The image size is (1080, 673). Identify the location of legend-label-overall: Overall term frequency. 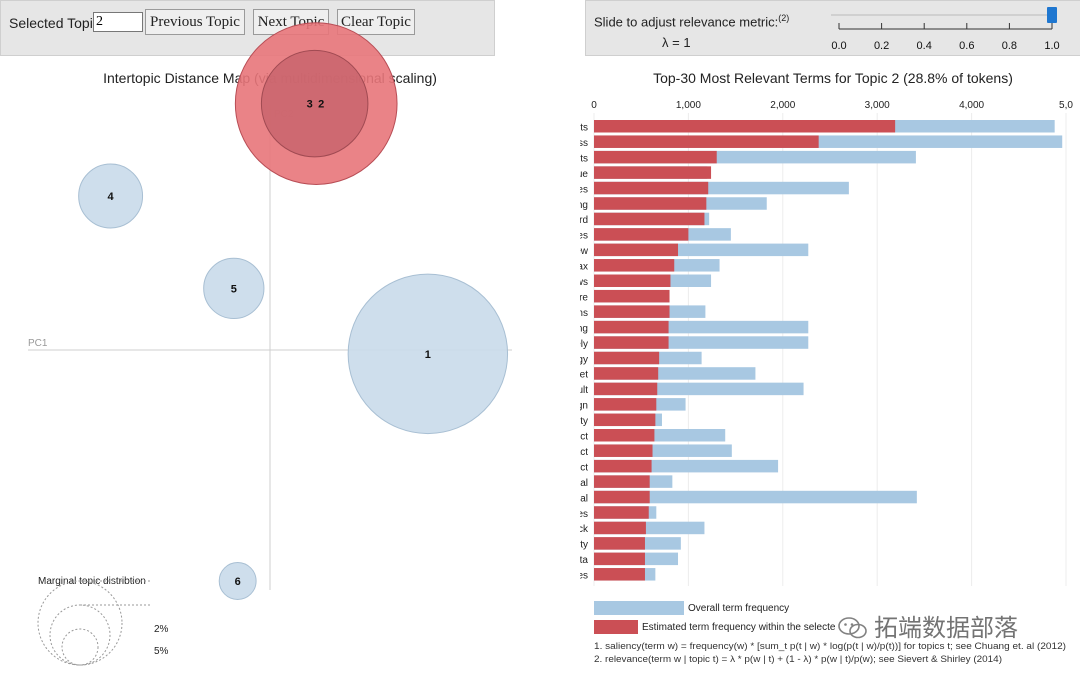
(738, 608).